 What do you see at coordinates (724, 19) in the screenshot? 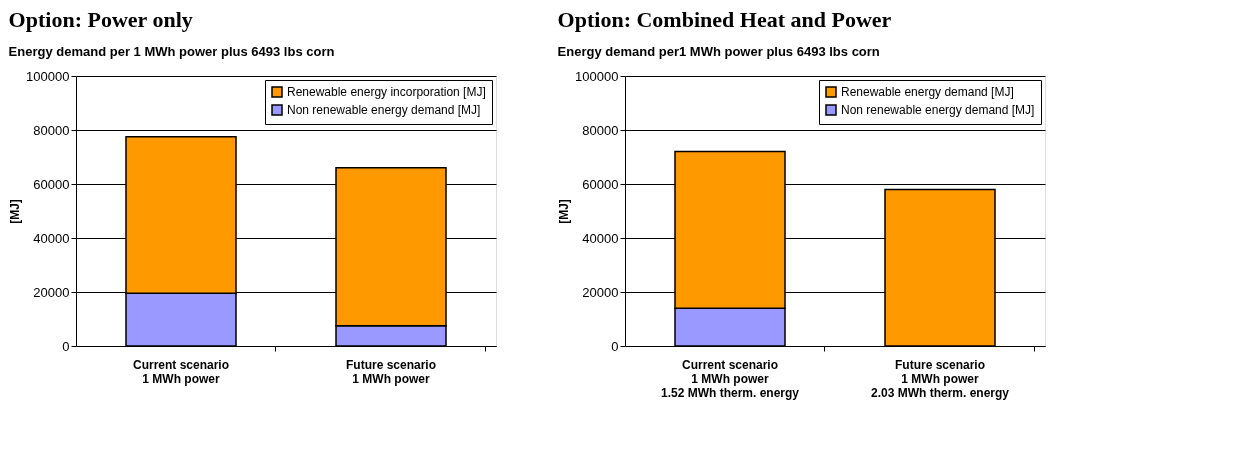
I see `text: Option: Combined Heat and Power` at bounding box center [724, 19].